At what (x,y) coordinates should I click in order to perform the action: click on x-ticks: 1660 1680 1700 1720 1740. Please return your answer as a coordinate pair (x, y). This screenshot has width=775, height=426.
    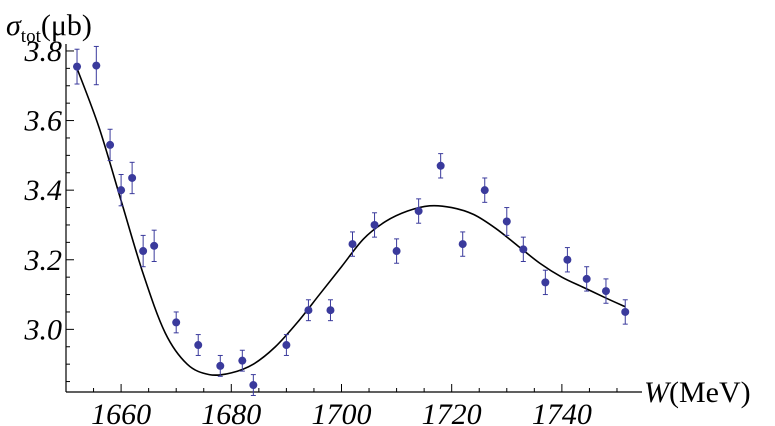
    Looking at the image, I should click on (354, 405).